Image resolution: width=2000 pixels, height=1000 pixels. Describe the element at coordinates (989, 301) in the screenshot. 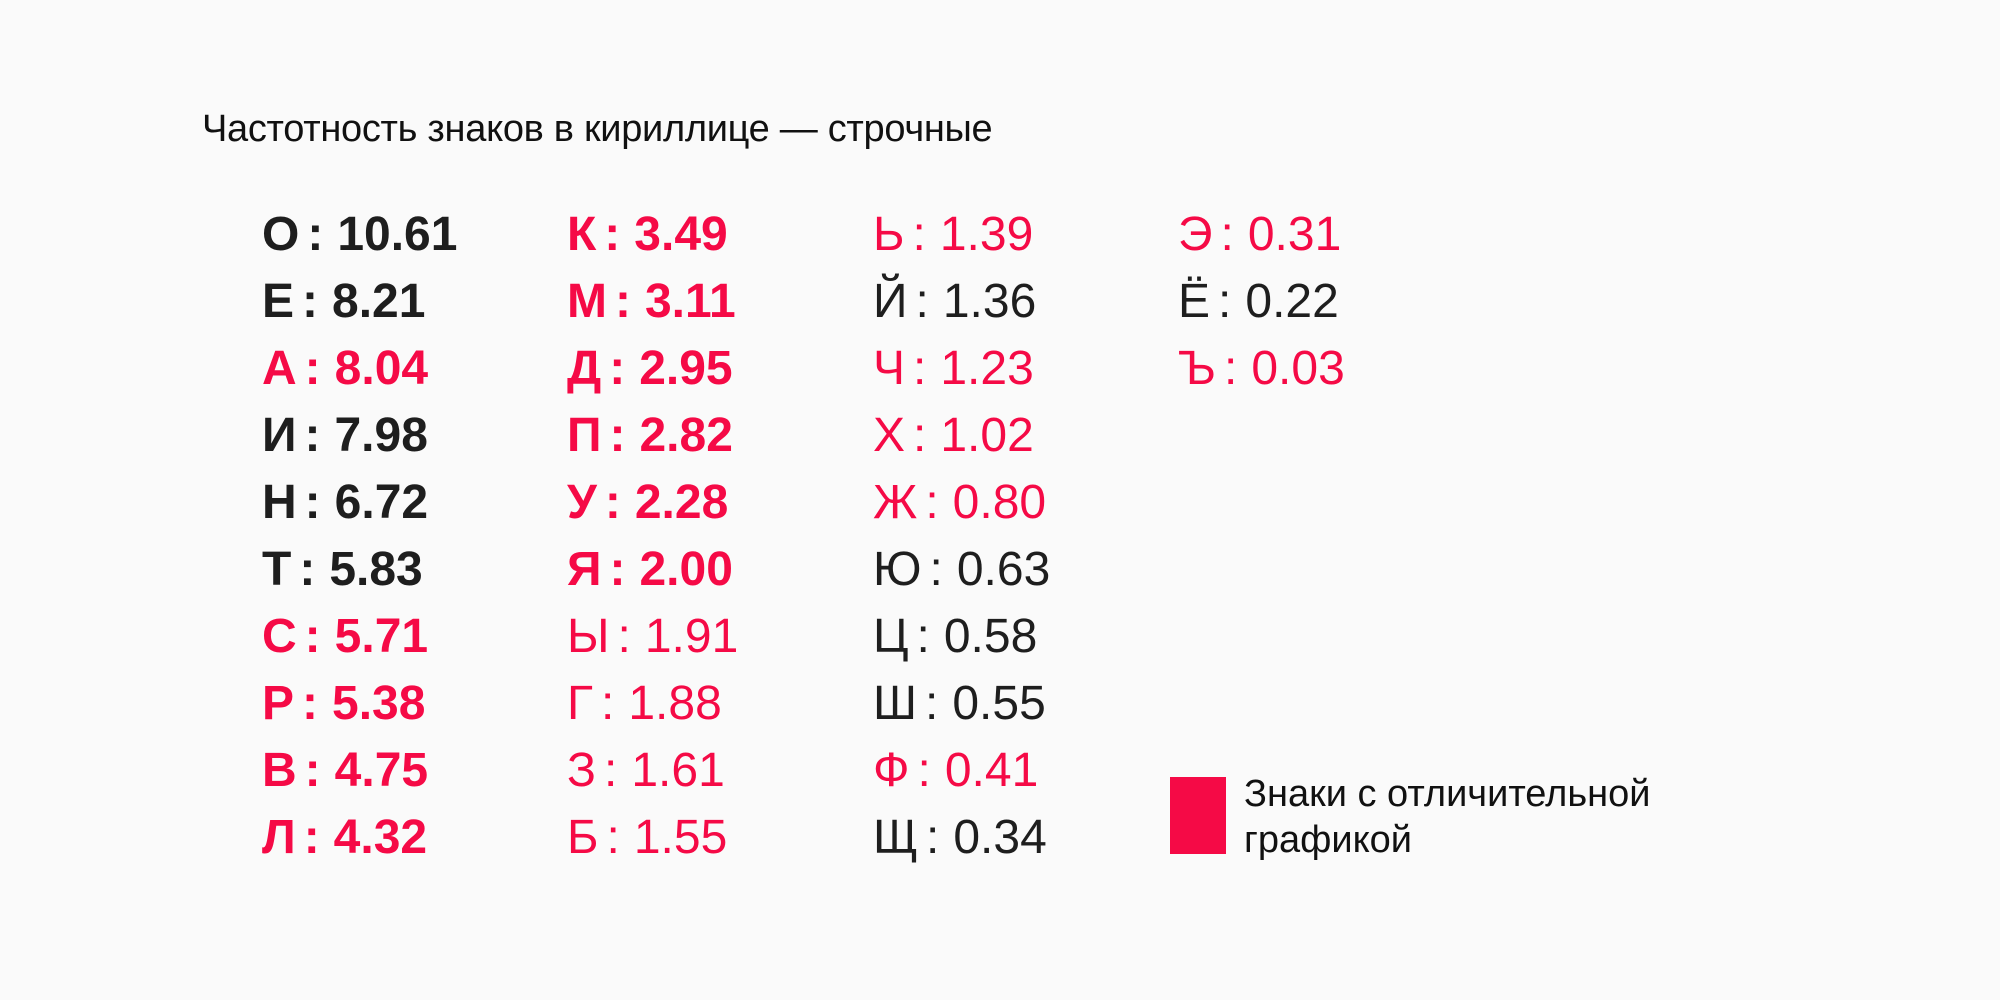

I see `frequency-value: 1.36` at that location.